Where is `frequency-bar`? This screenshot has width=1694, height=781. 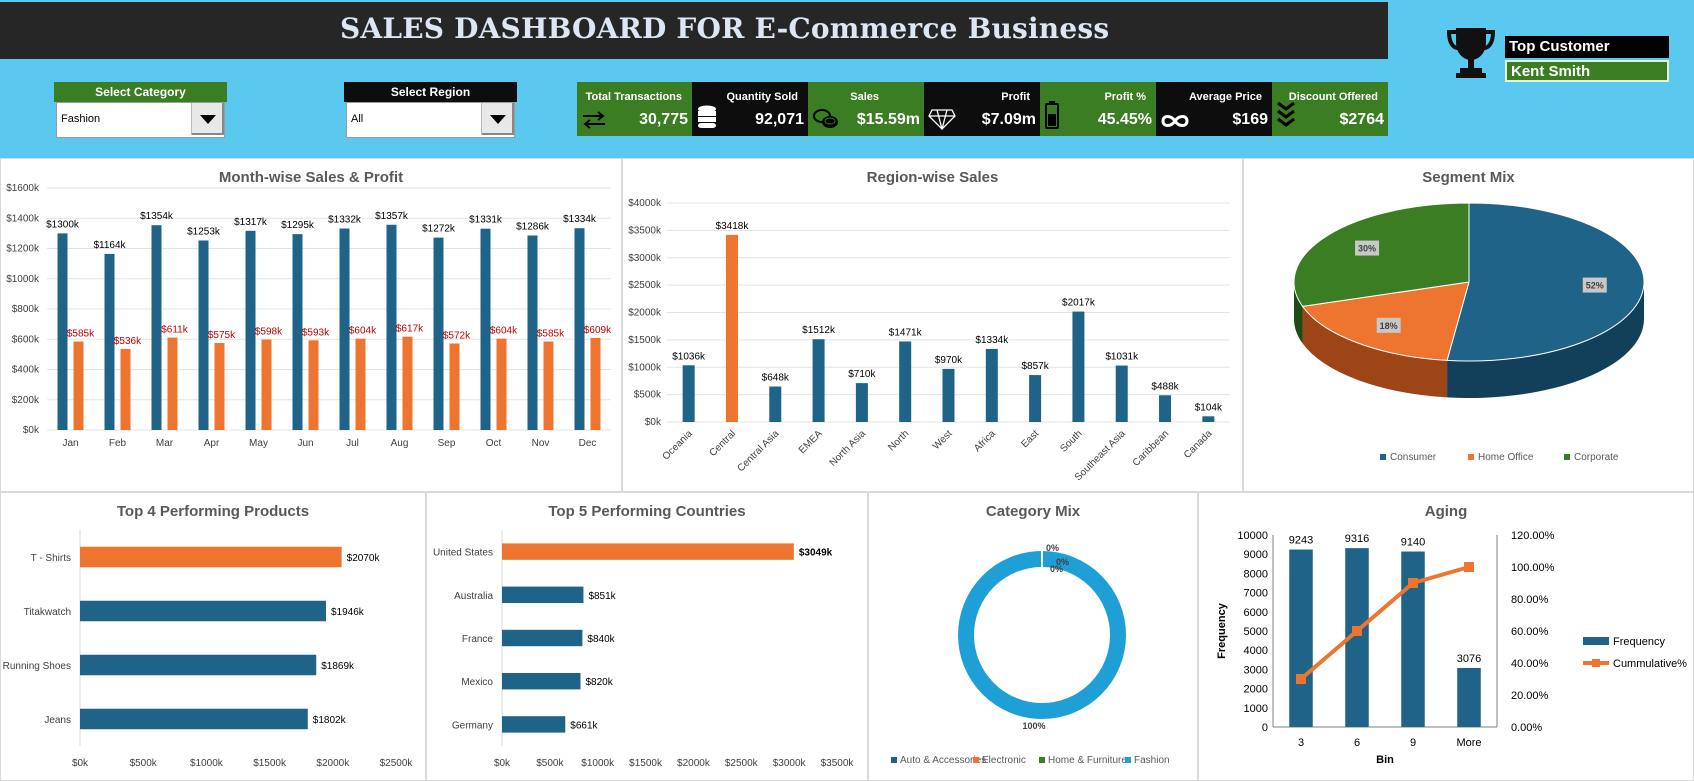
frequency-bar is located at coordinates (1413, 639).